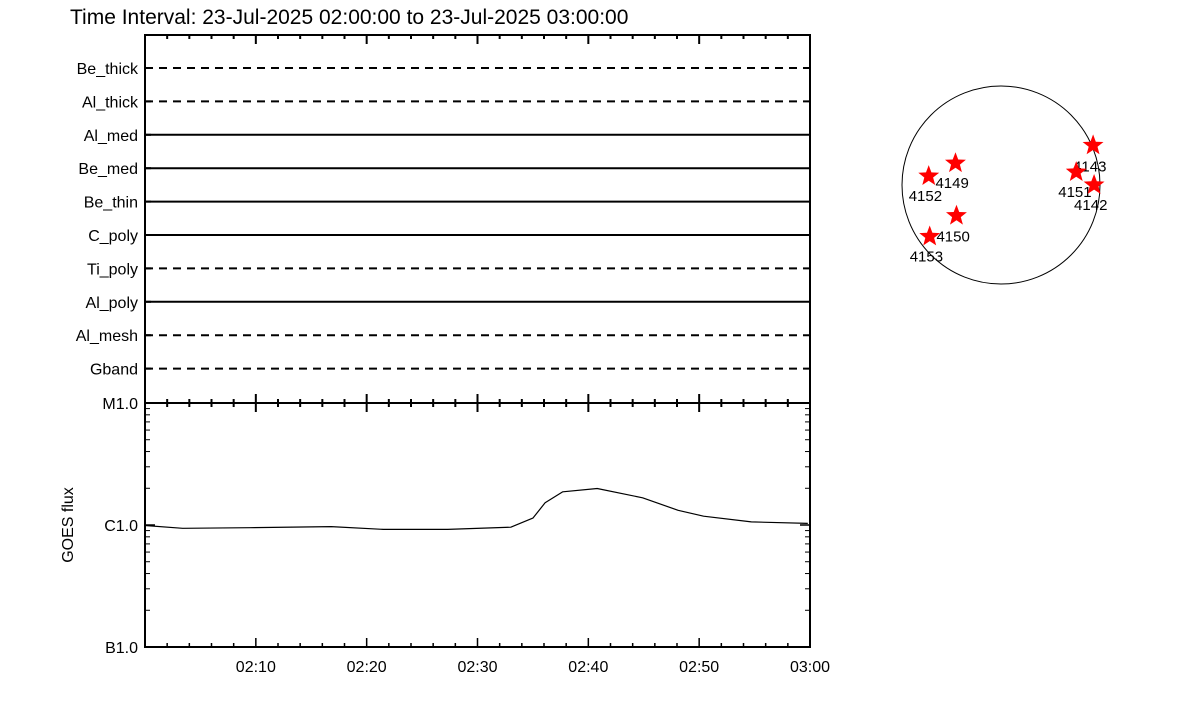  What do you see at coordinates (367, 667) in the screenshot?
I see `x-tick-label: 02:20` at bounding box center [367, 667].